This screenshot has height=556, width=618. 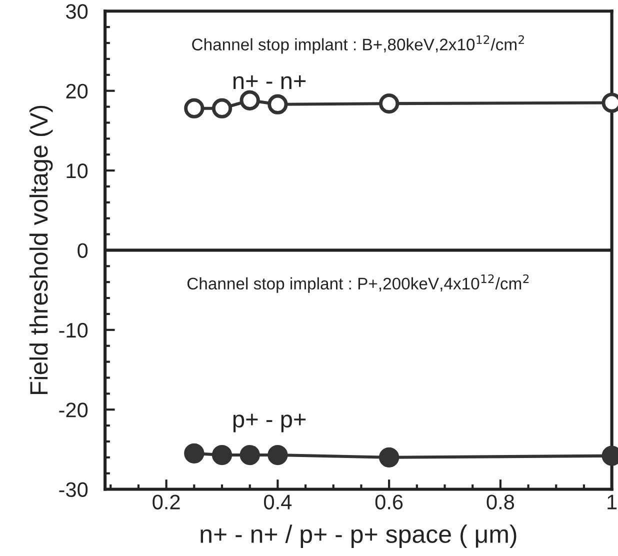 I want to click on y-tick-label: 30, so click(x=77, y=11).